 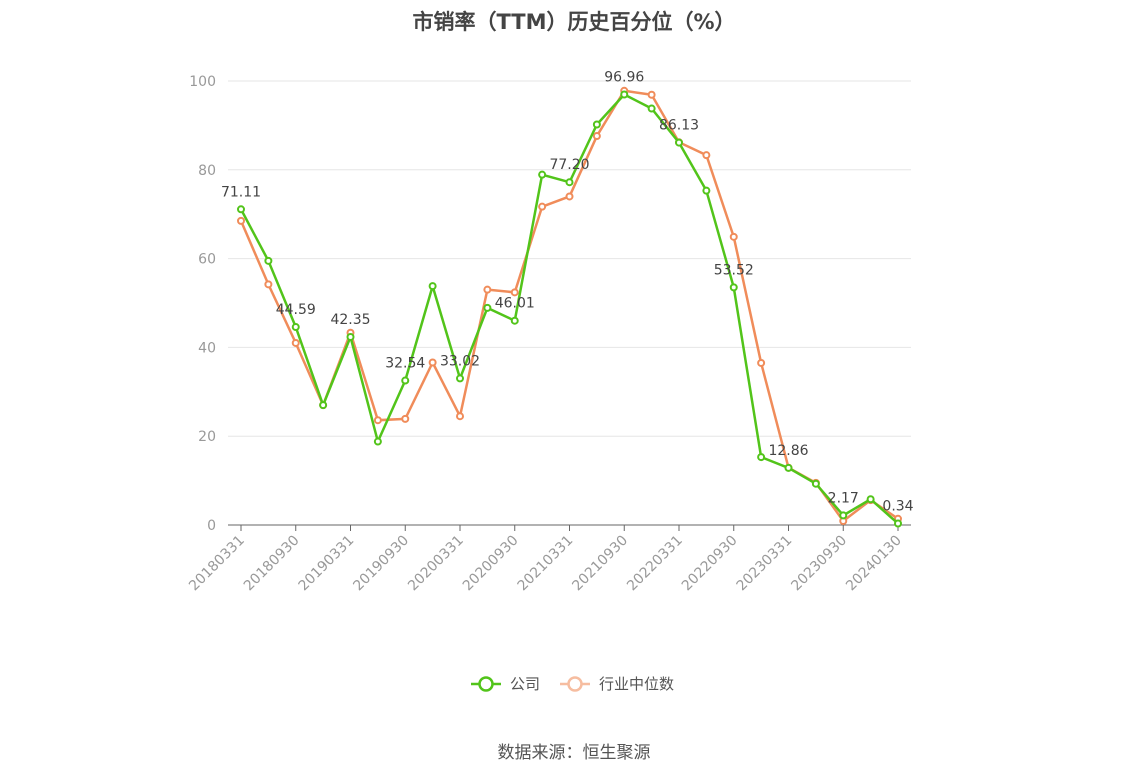 I want to click on data-label: 53.52, so click(x=734, y=270).